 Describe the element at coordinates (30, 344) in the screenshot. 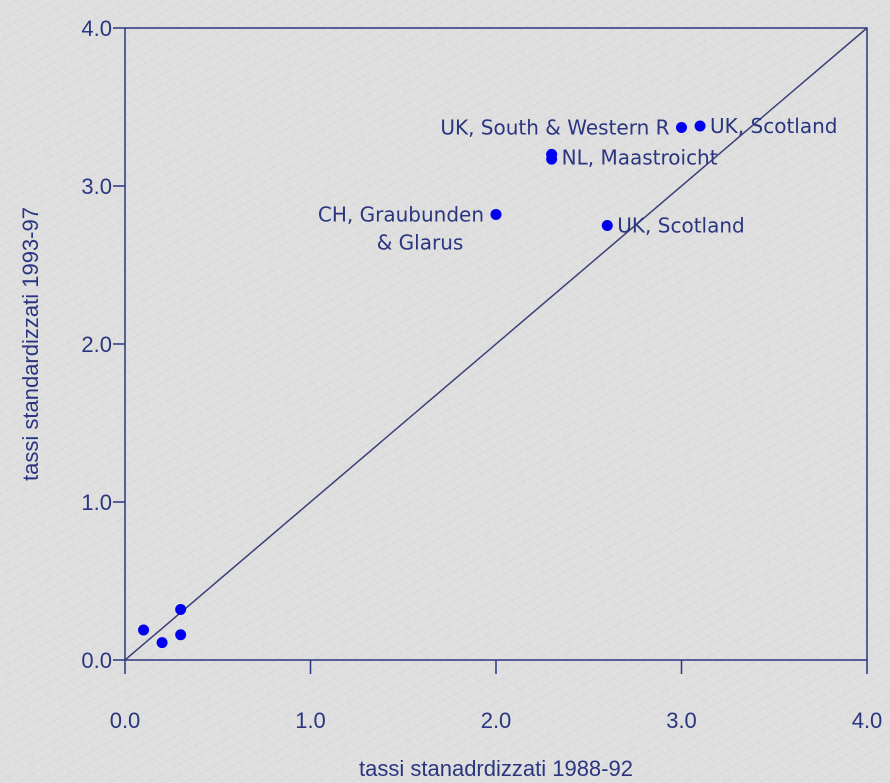

I see `y-axis-title: tassi standardizzati 1993-97` at that location.